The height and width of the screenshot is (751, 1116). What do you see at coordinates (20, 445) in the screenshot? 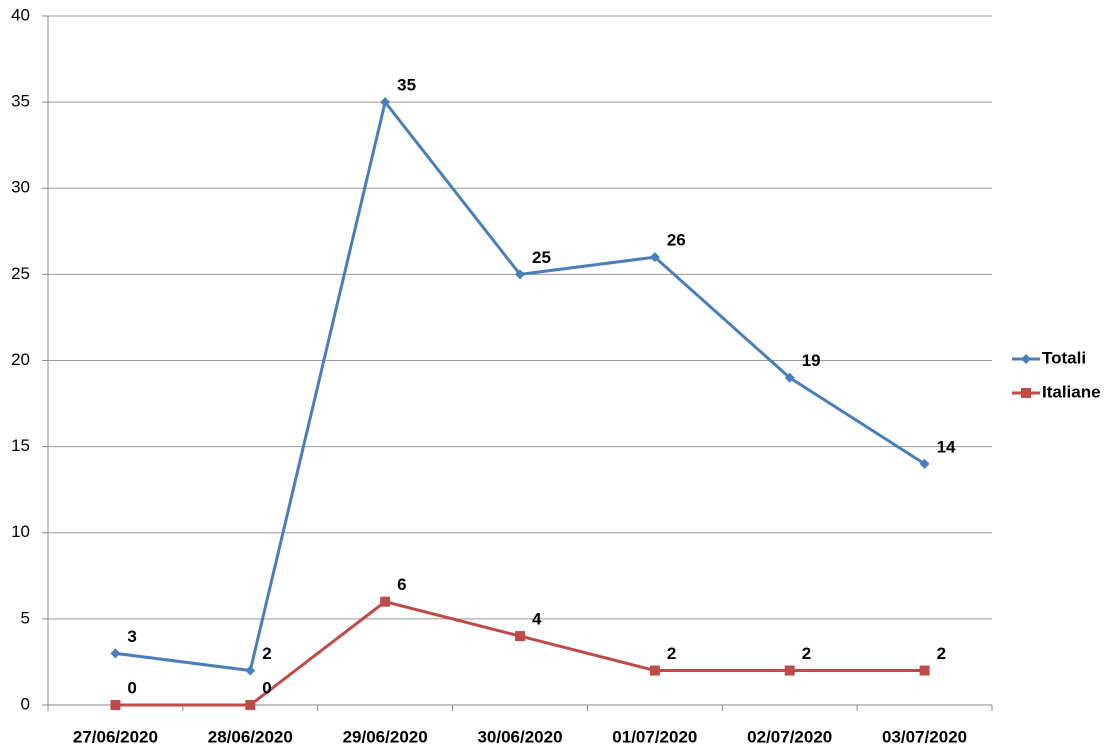
I see `y-tick-label: 15` at bounding box center [20, 445].